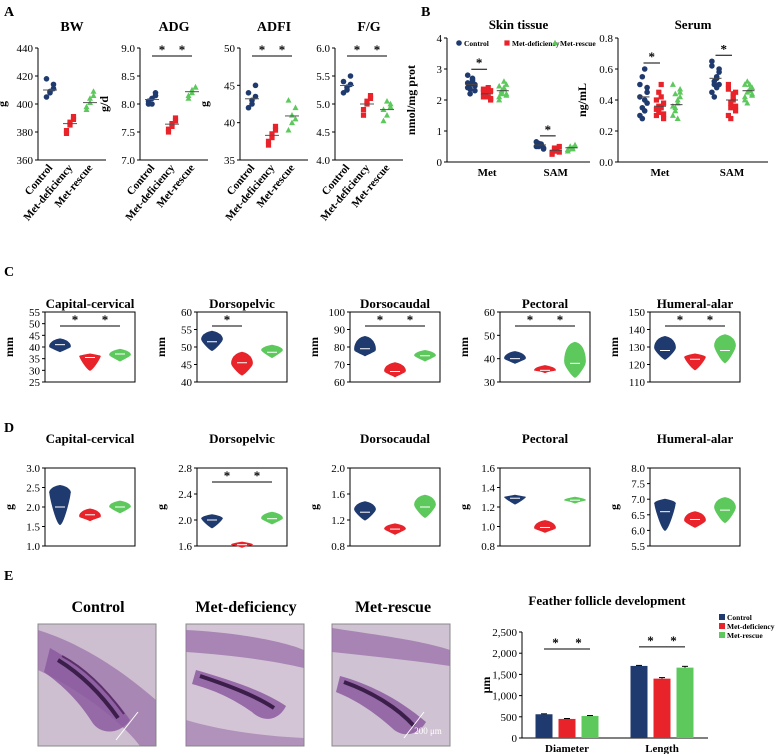  I want to click on panel-b-1-y-tick-label: 0, so click(440, 163).